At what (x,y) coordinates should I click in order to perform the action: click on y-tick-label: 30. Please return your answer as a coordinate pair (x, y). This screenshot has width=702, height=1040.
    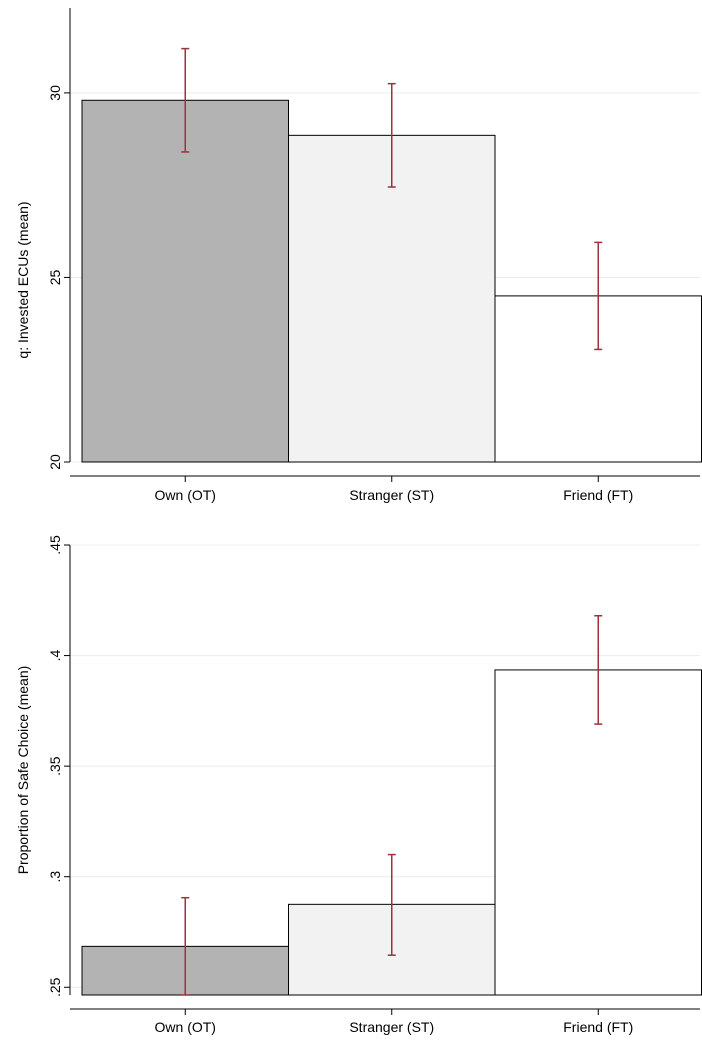
    Looking at the image, I should click on (55, 93).